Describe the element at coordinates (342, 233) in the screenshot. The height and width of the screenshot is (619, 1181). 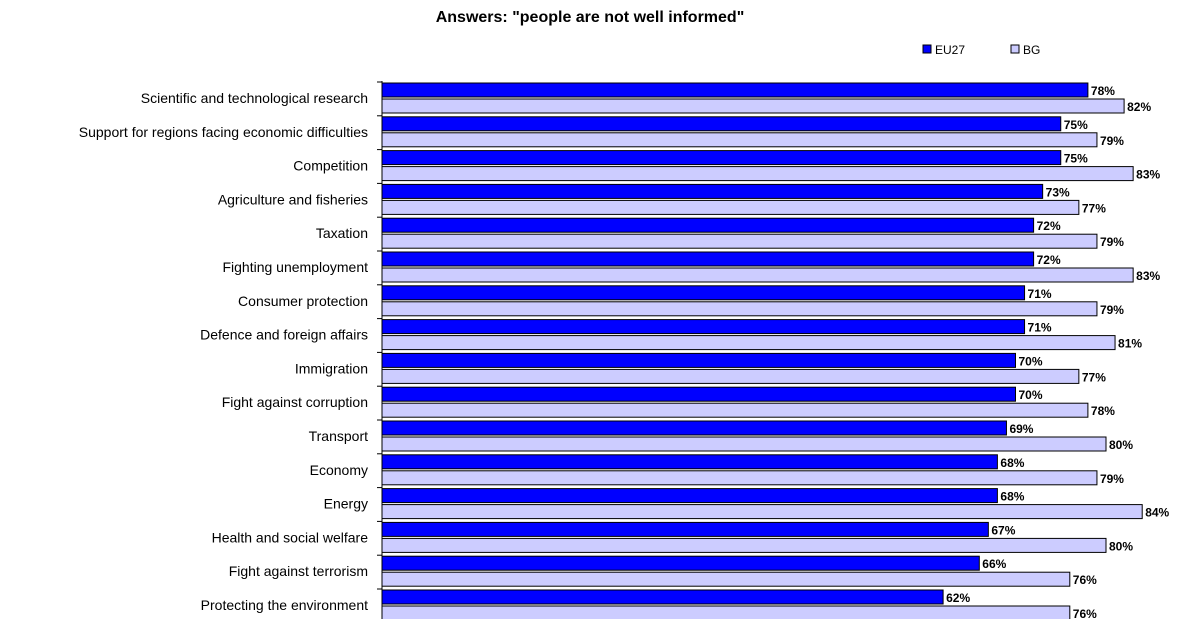
I see `category-label: Taxation` at that location.